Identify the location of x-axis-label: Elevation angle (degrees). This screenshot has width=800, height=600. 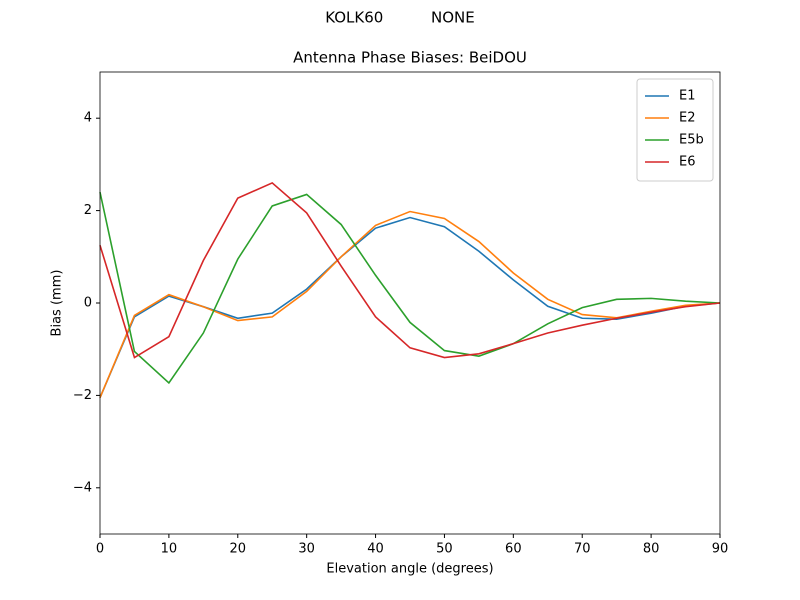
(409, 569).